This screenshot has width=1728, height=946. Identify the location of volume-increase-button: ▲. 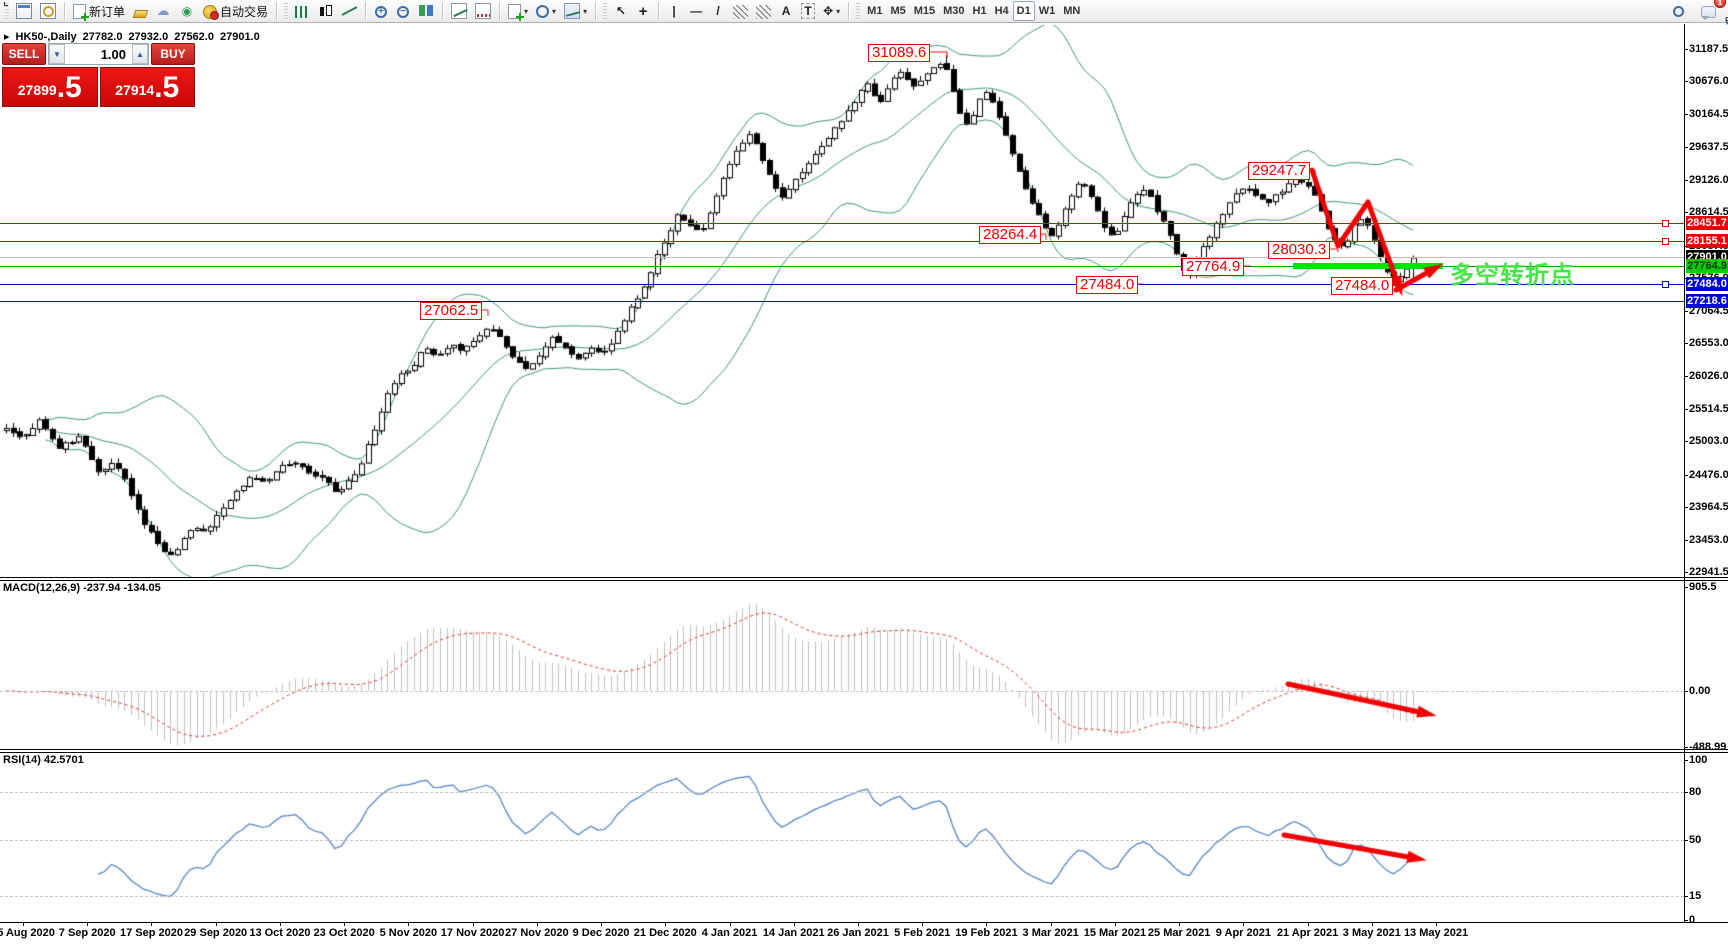
(140, 54).